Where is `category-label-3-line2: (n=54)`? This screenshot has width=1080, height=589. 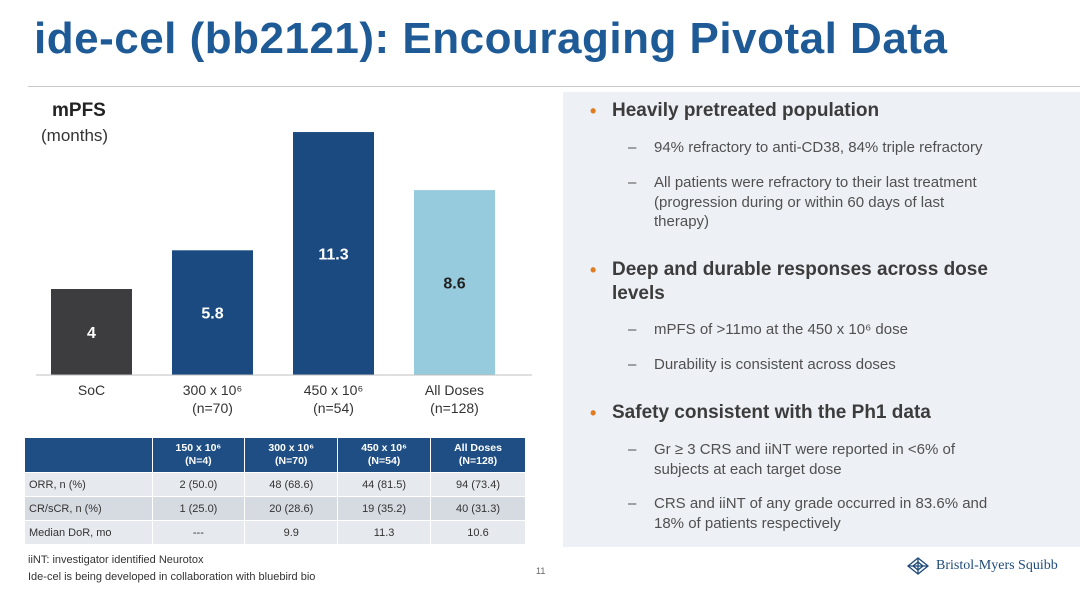 category-label-3-line2: (n=54) is located at coordinates (333, 408).